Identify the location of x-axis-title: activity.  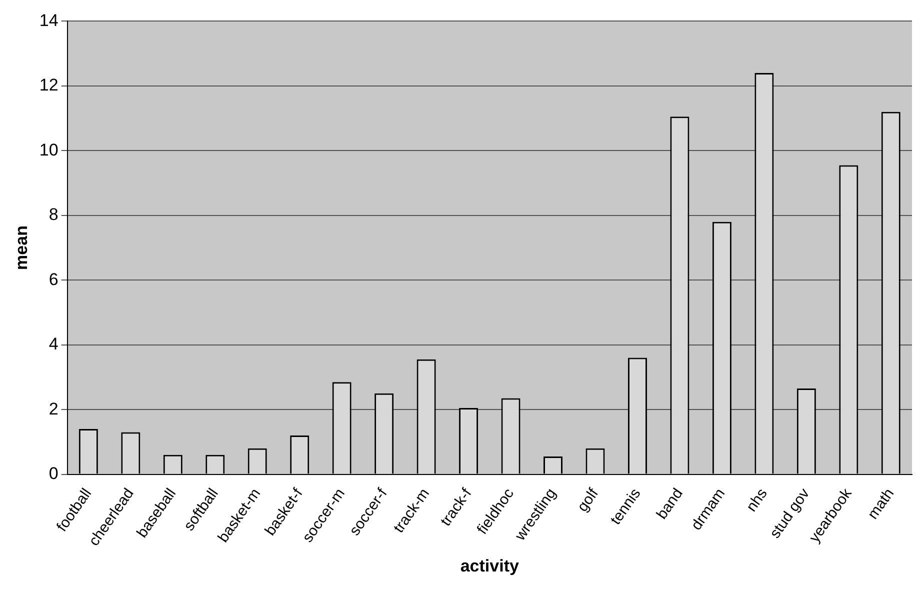
(490, 566).